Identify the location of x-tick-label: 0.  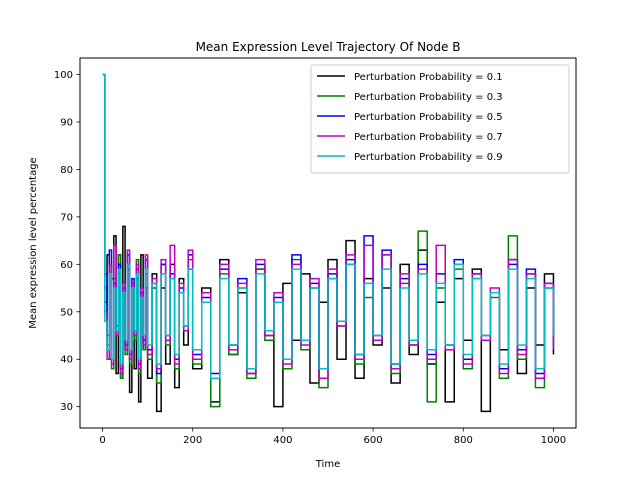
(102, 440).